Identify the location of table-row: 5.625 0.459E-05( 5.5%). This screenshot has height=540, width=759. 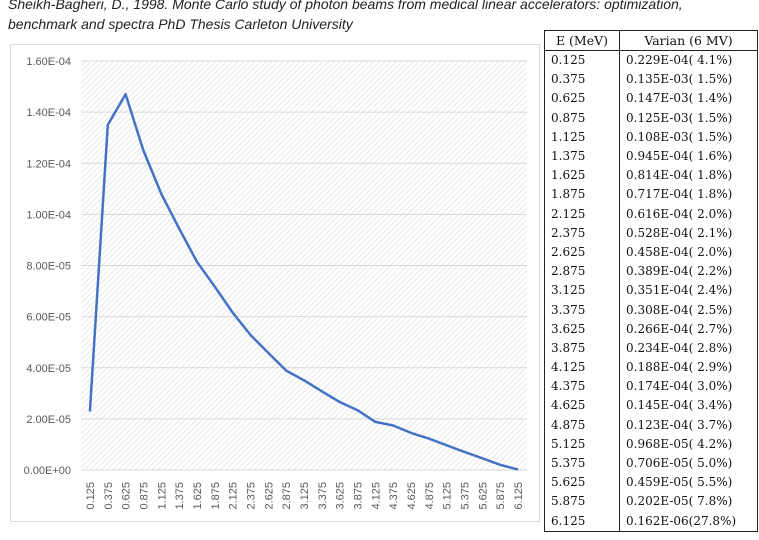
(651, 483).